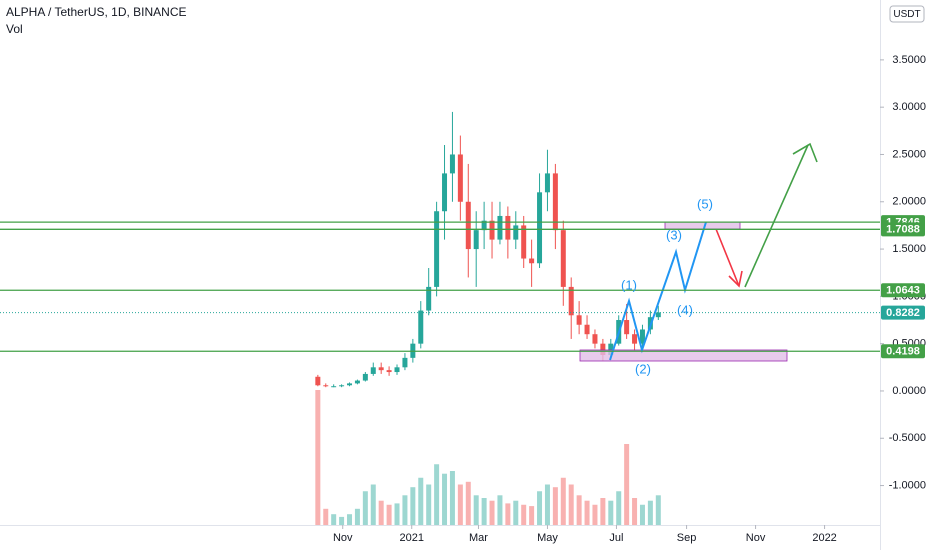 This screenshot has height=550, width=932. What do you see at coordinates (658, 291) in the screenshot?
I see `elliott-wave` at bounding box center [658, 291].